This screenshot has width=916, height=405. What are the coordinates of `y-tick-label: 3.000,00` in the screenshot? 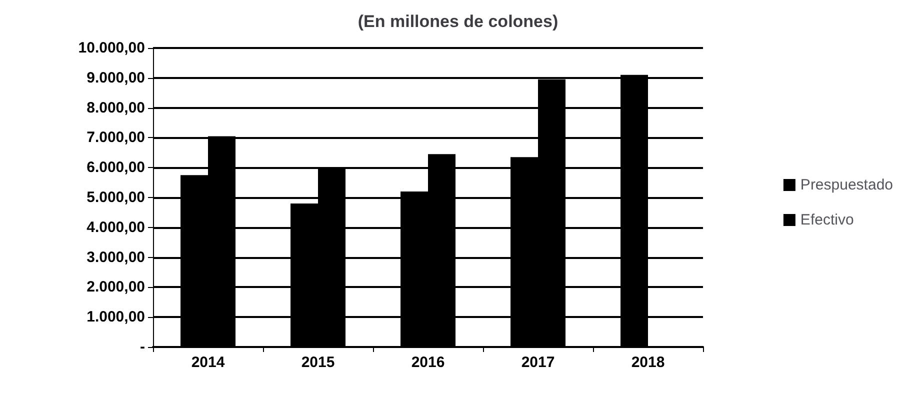 It's located at (115, 257).